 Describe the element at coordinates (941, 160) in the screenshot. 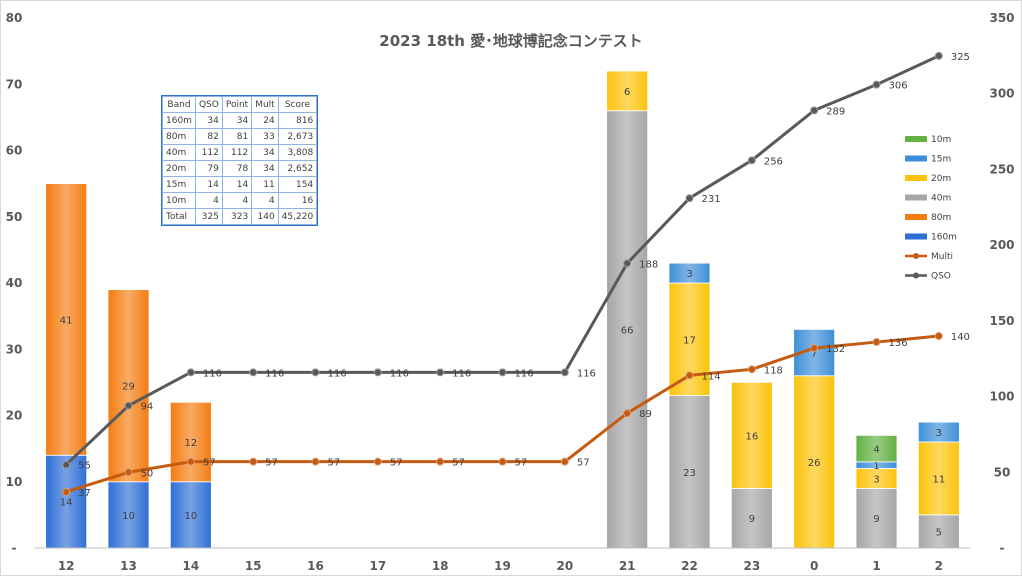

I see `legend-label-15m: 15m` at that location.